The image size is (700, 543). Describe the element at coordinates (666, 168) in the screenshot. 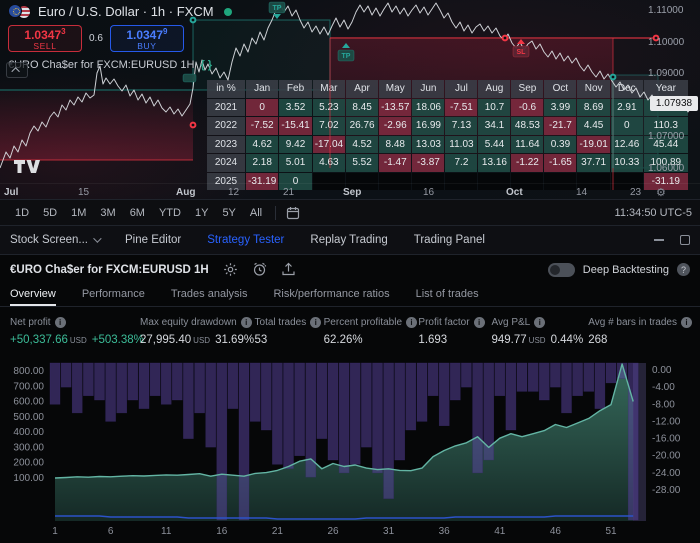

I see `price-axis-label: 1.06000` at that location.